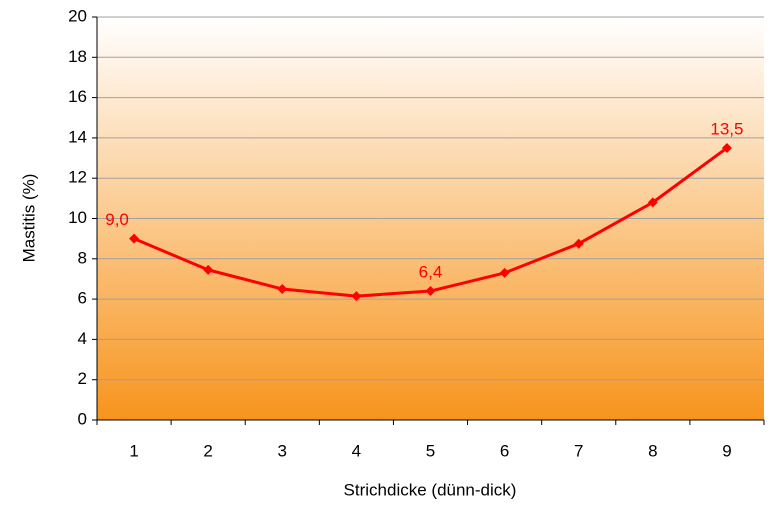 The width and height of the screenshot is (771, 506). What do you see at coordinates (652, 450) in the screenshot?
I see `x-tick-label: 8` at bounding box center [652, 450].